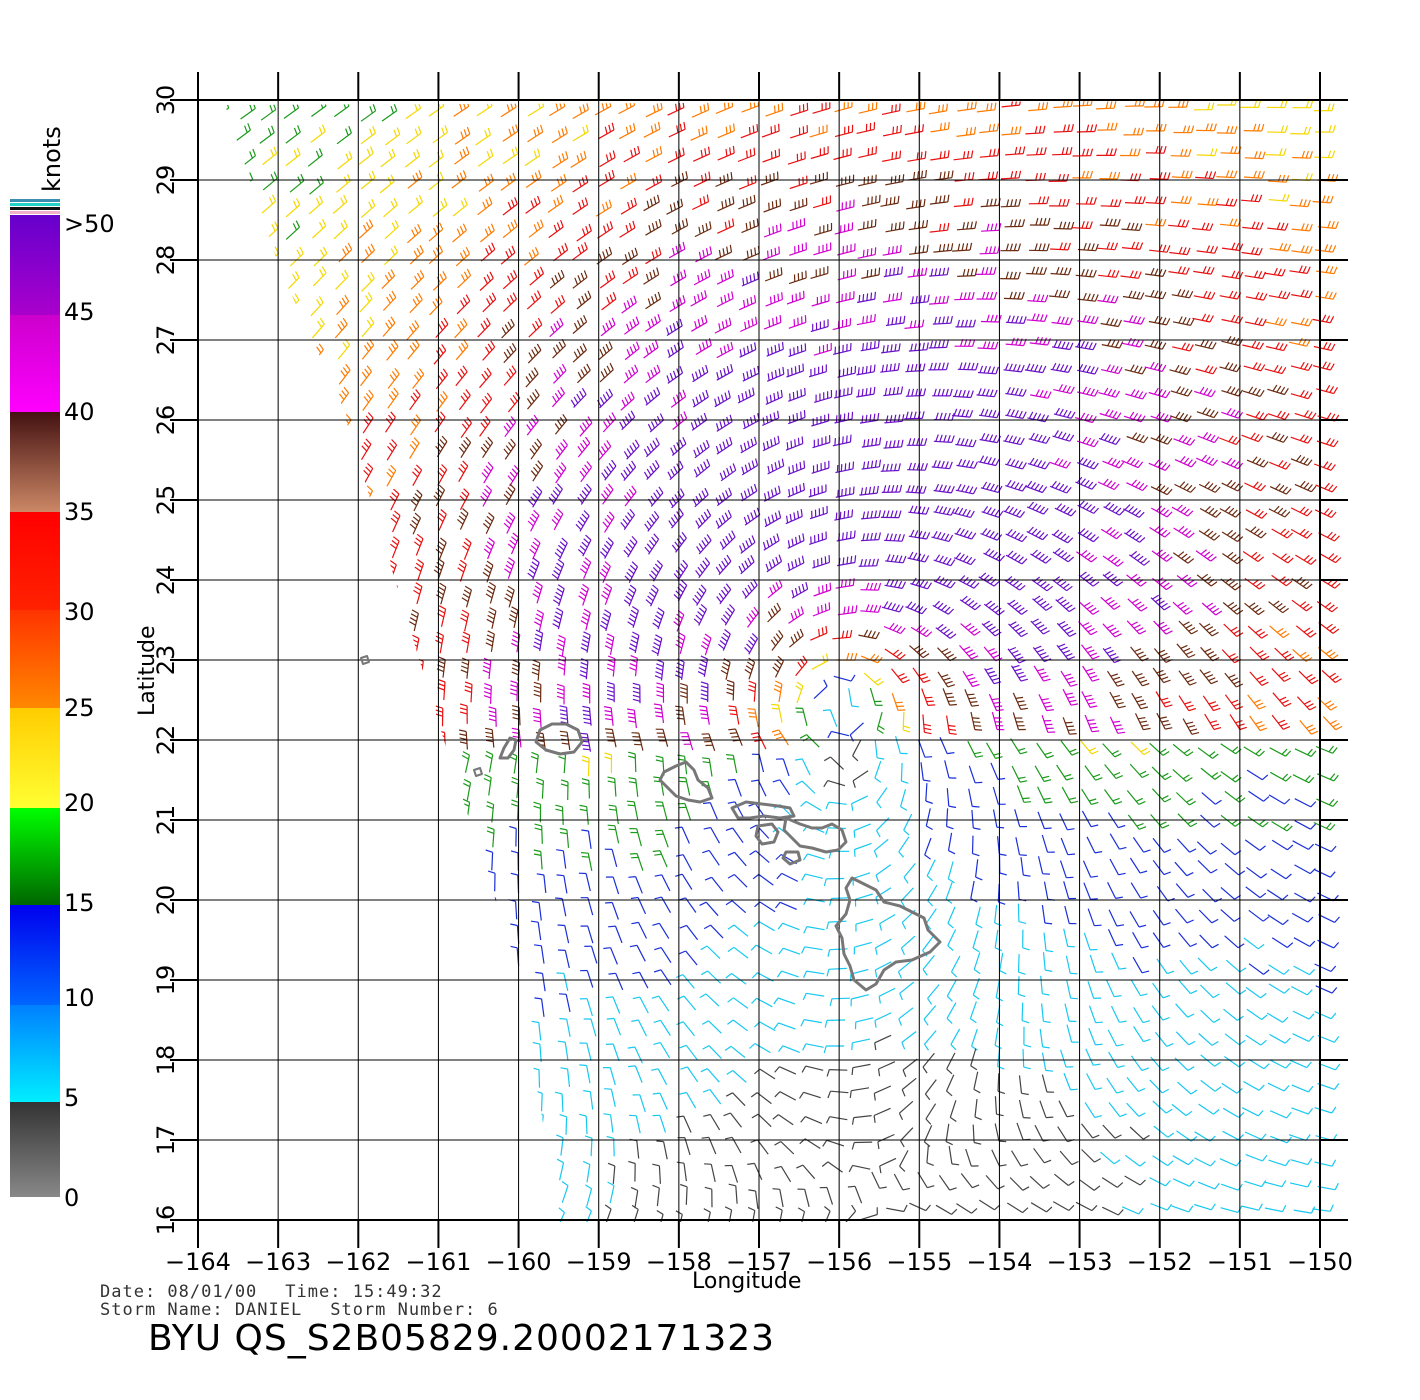  What do you see at coordinates (285, 1292) in the screenshot?
I see `date-time-line: Date: 08/01/00 Time: 15:49:32` at bounding box center [285, 1292].